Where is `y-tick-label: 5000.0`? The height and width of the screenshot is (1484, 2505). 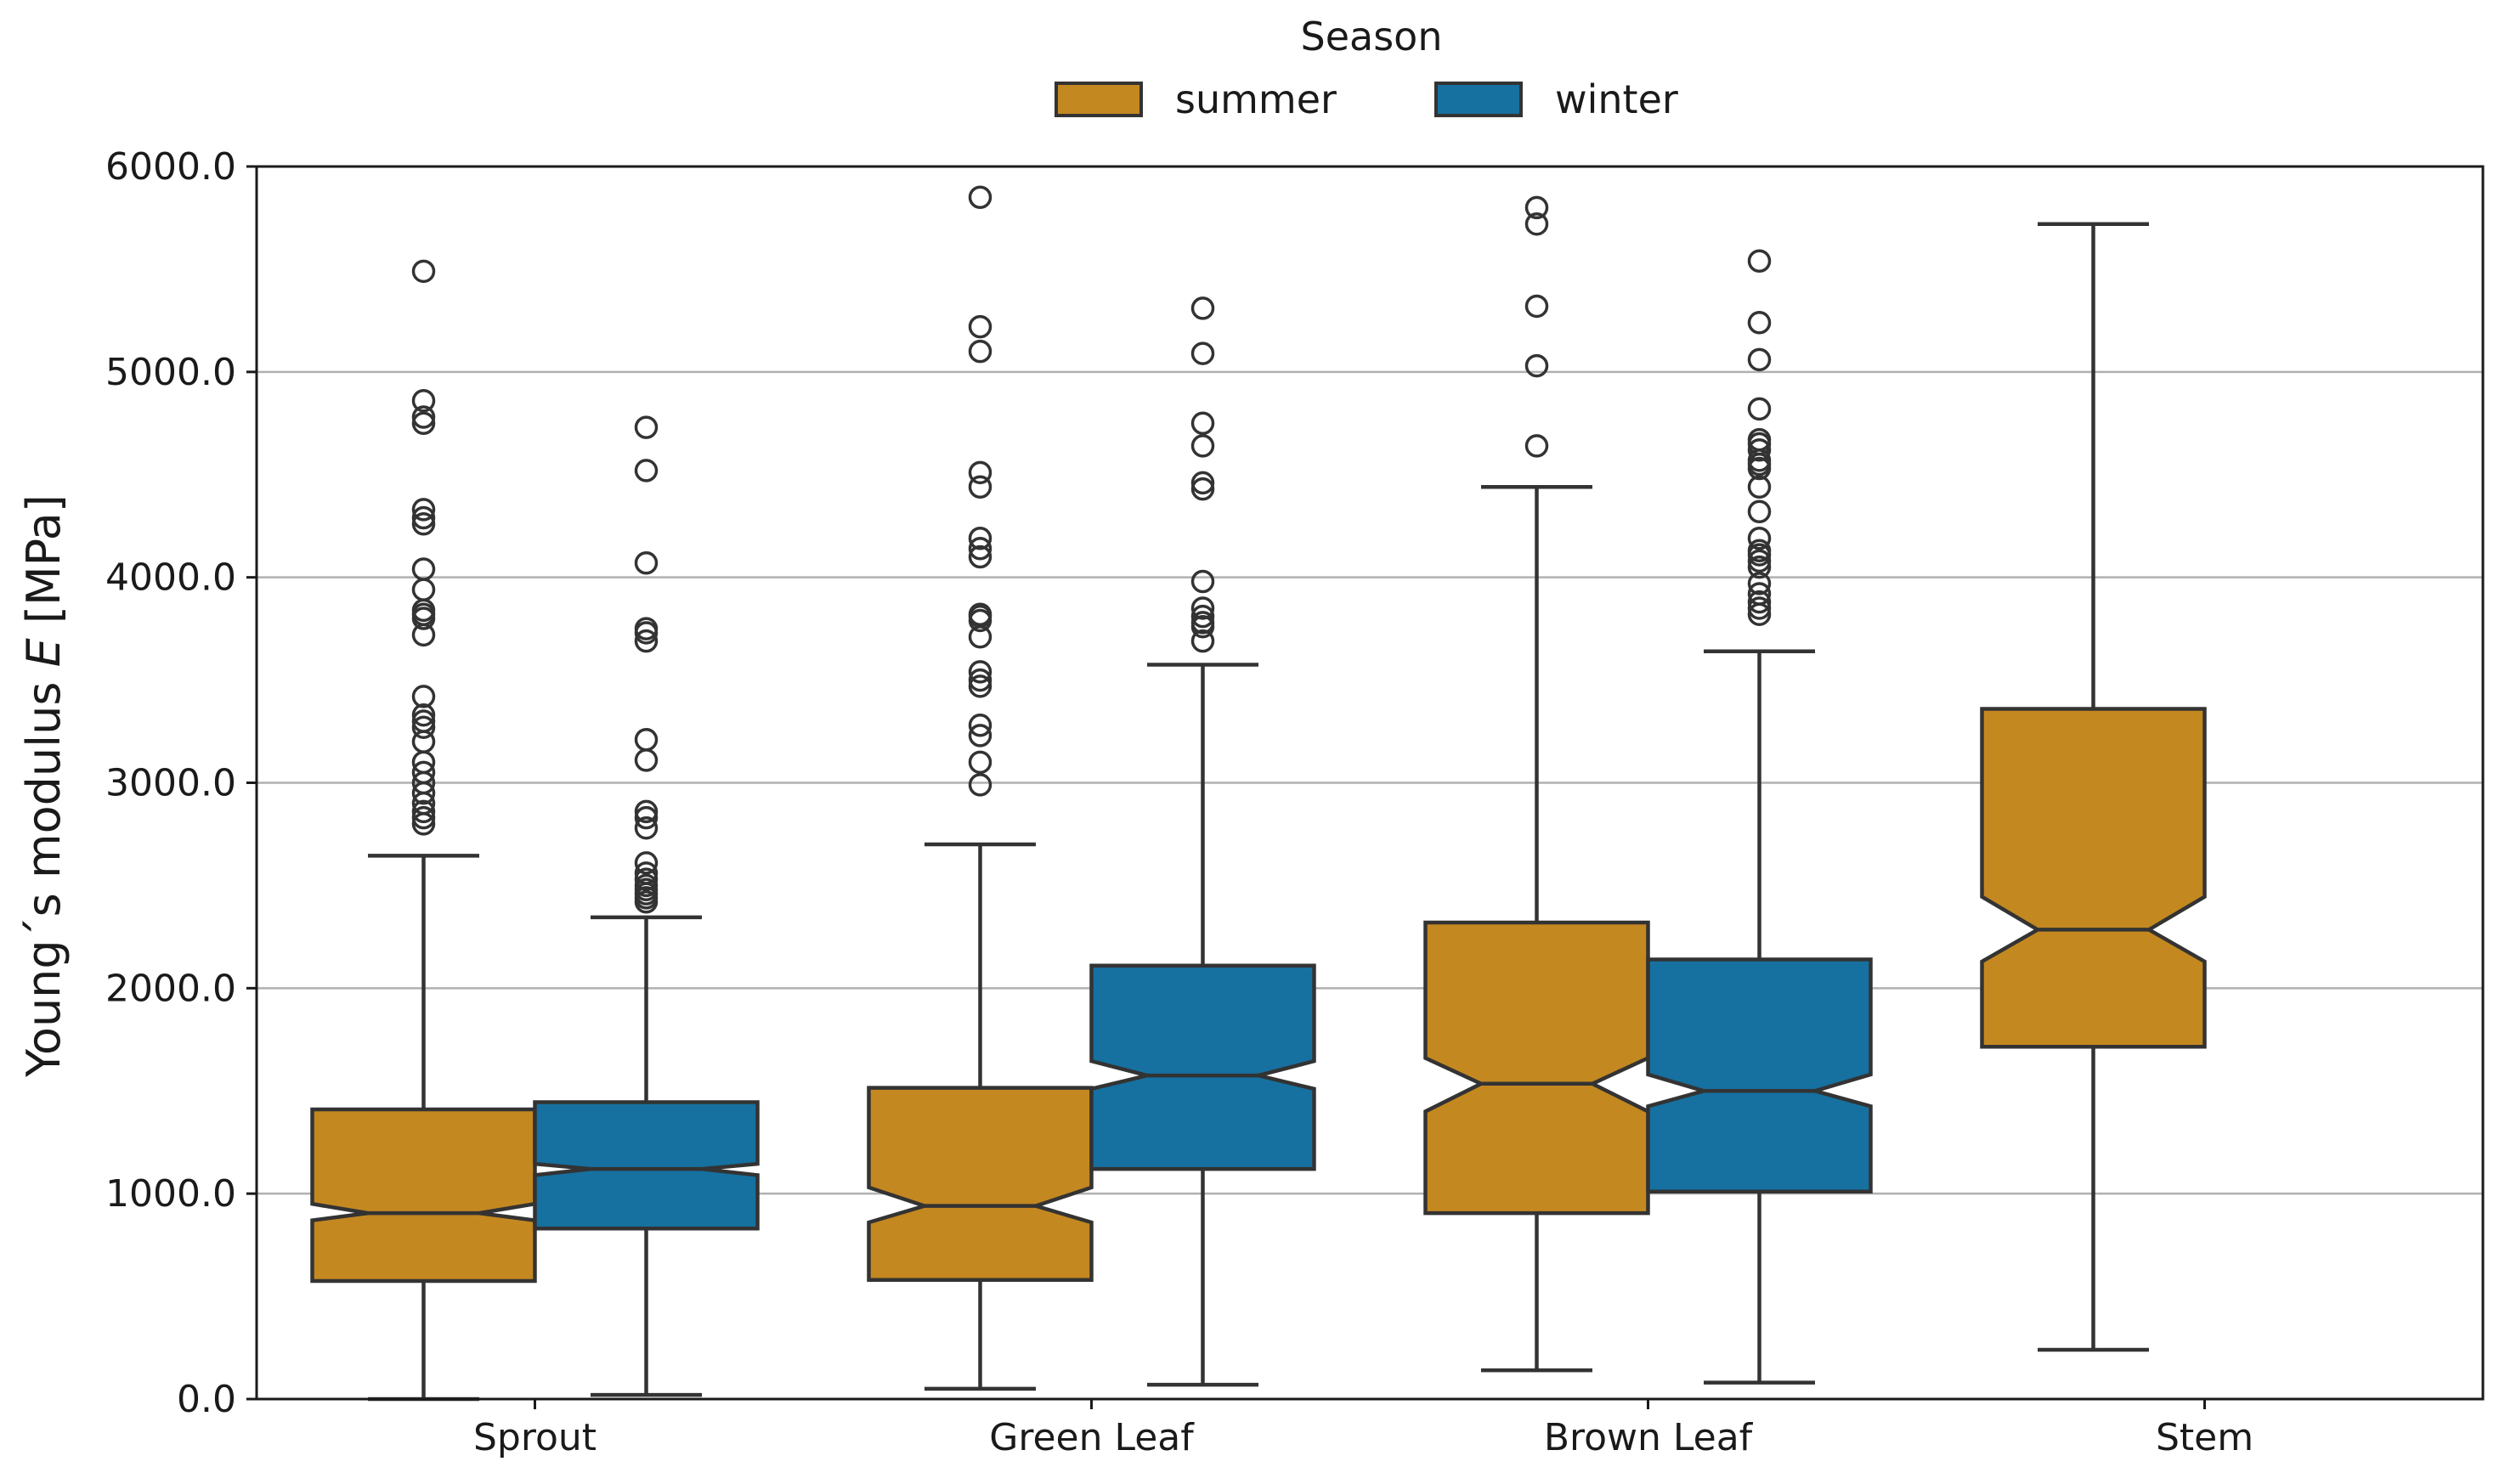 y-tick-label: 5000.0 is located at coordinates (171, 372).